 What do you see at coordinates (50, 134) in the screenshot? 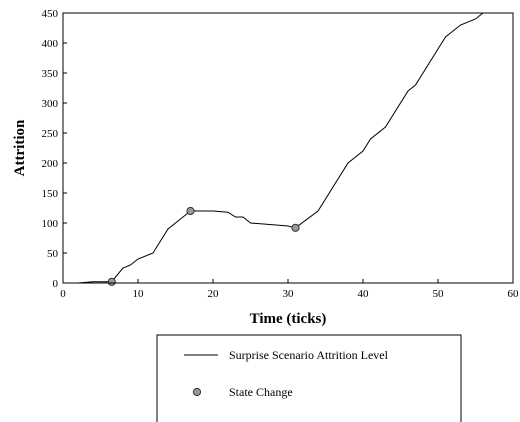
I see `y-tick-label: 250` at bounding box center [50, 134].